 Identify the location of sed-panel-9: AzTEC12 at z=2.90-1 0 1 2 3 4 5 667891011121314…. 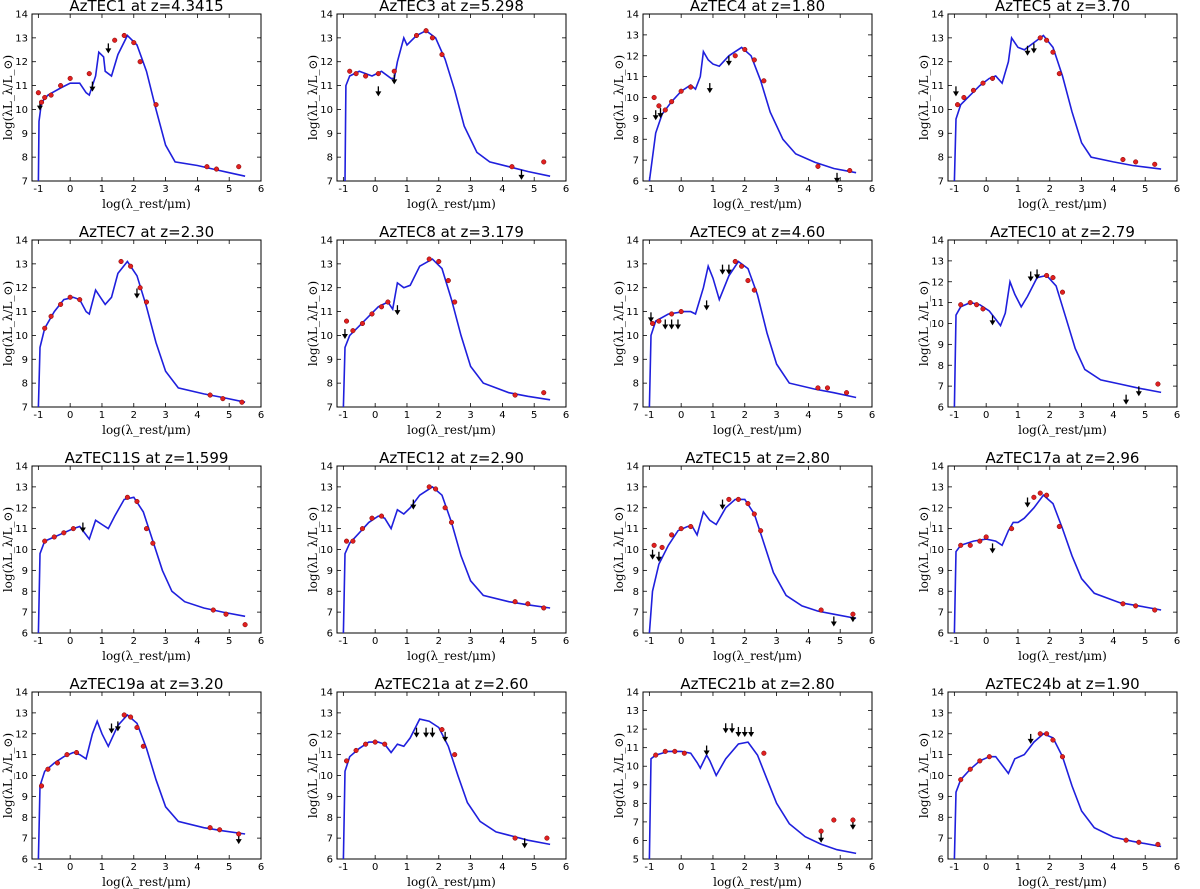
(437, 556).